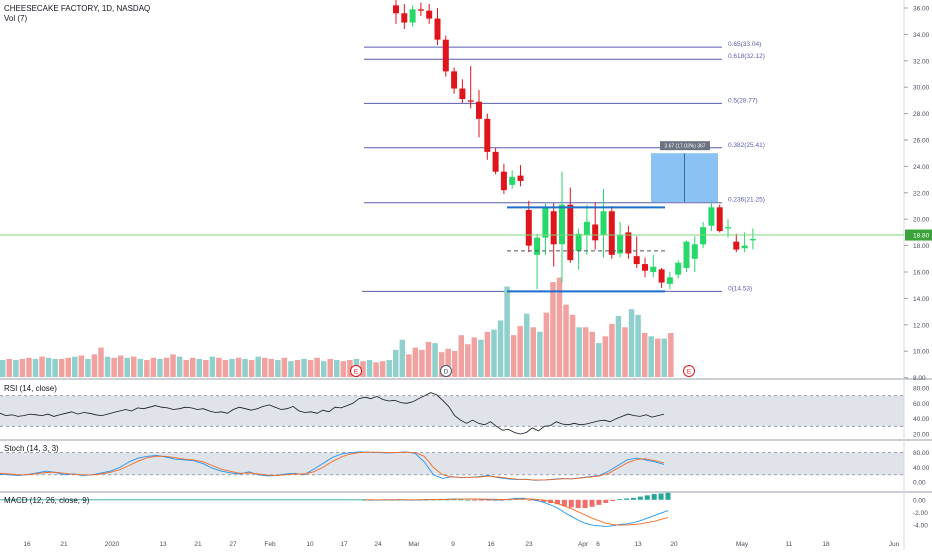 The width and height of the screenshot is (932, 555). Describe the element at coordinates (920, 513) in the screenshot. I see `macd-tick-label: -2.00` at that location.